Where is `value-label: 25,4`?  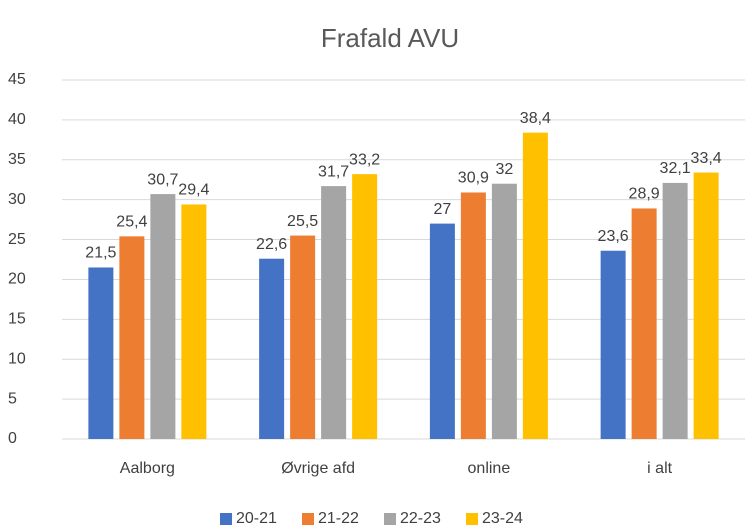 value-label: 25,4 is located at coordinates (131, 222).